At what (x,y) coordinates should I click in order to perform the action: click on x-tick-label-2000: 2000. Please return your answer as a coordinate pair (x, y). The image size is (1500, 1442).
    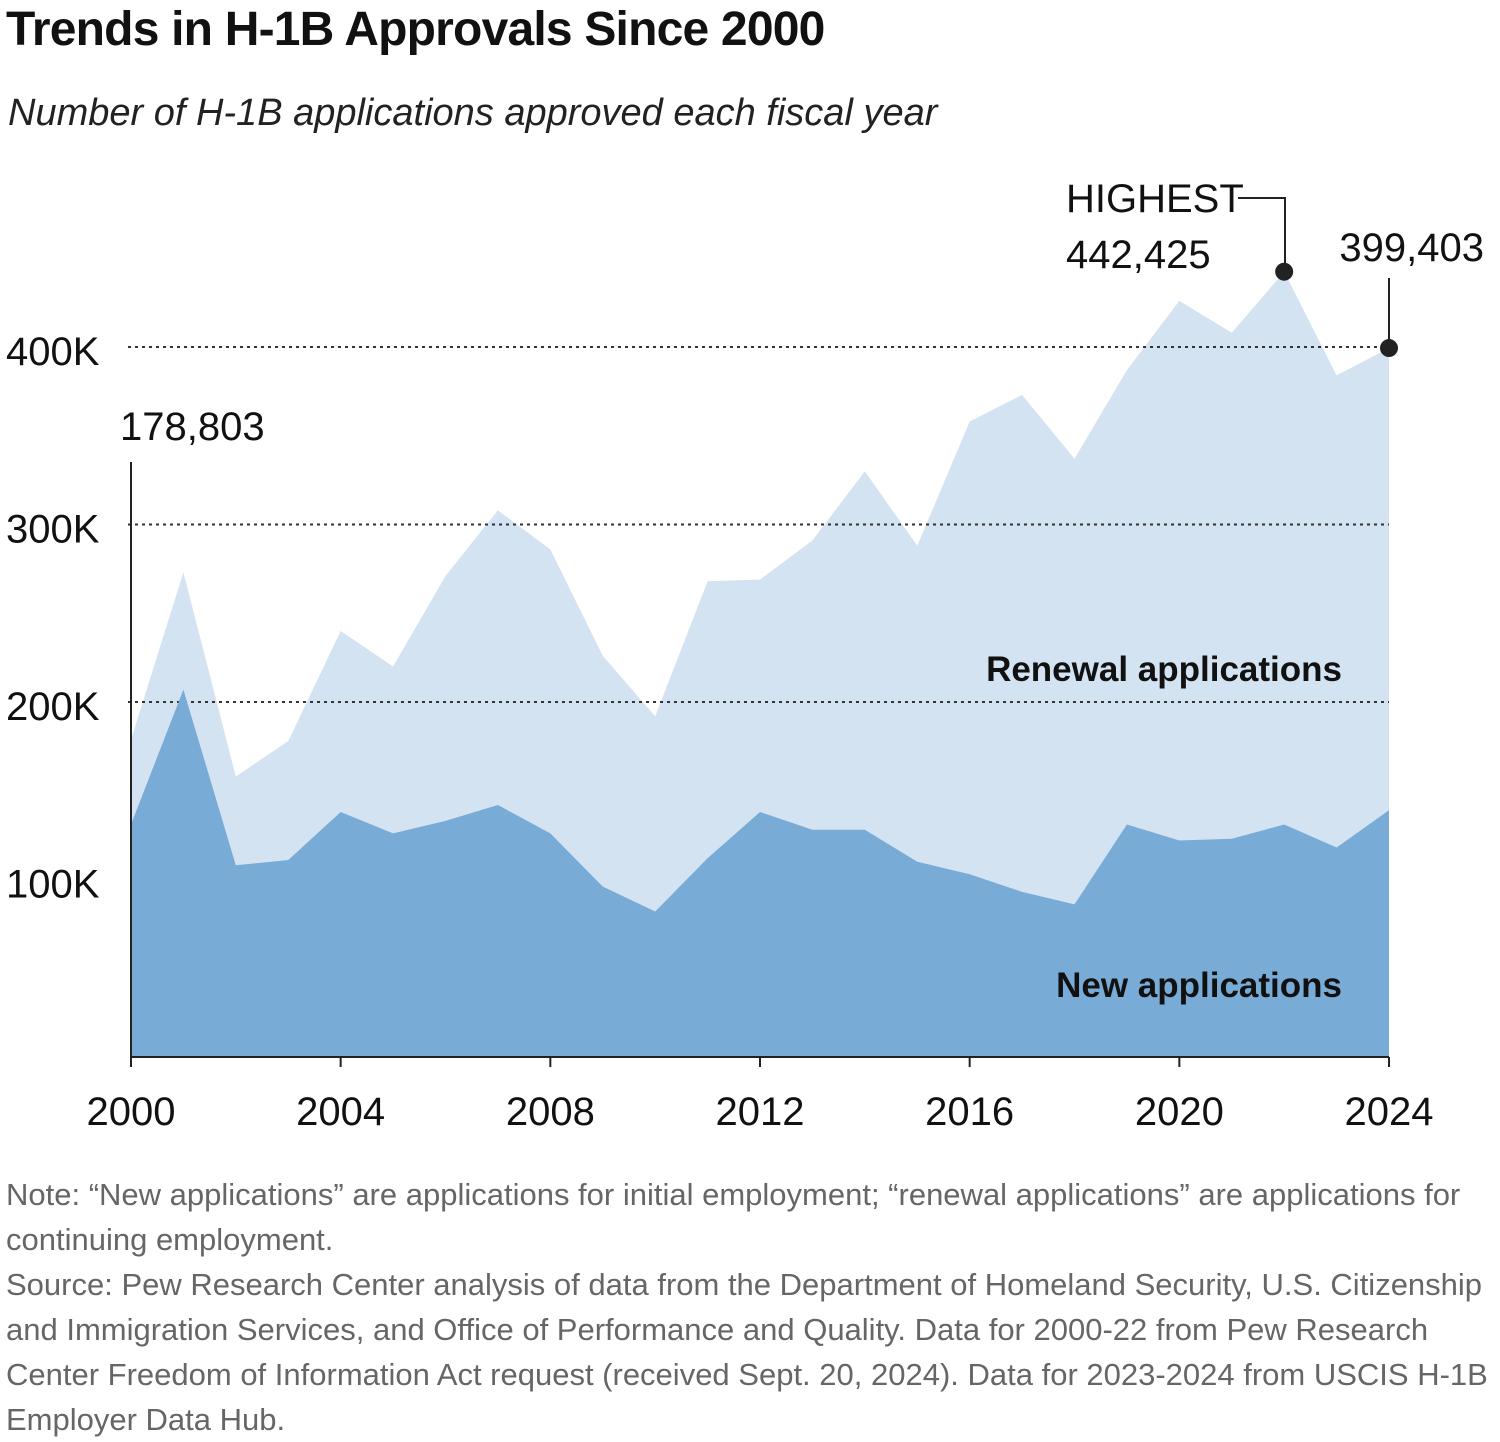
    Looking at the image, I should click on (131, 1112).